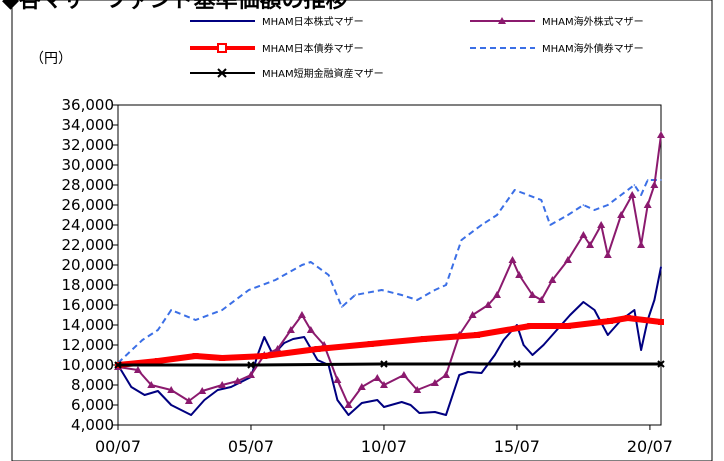  What do you see at coordinates (51, 59) in the screenshot?
I see `y-axis-label: （円）` at bounding box center [51, 59].